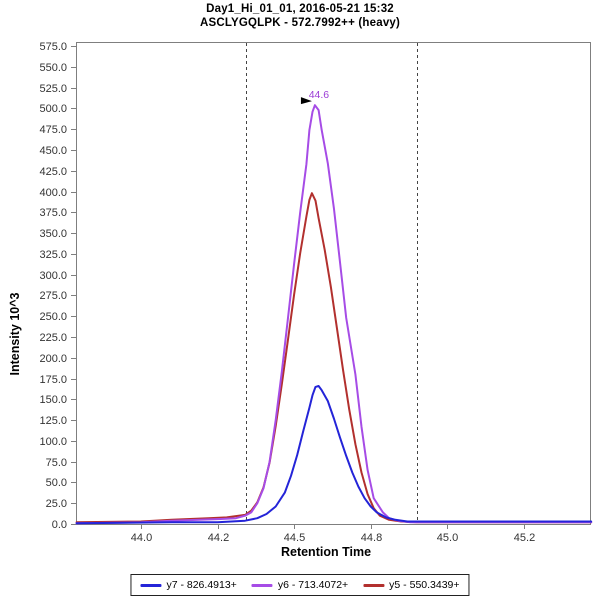 This screenshot has height=600, width=600. I want to click on y-tick-label: 150.0, so click(53, 400).